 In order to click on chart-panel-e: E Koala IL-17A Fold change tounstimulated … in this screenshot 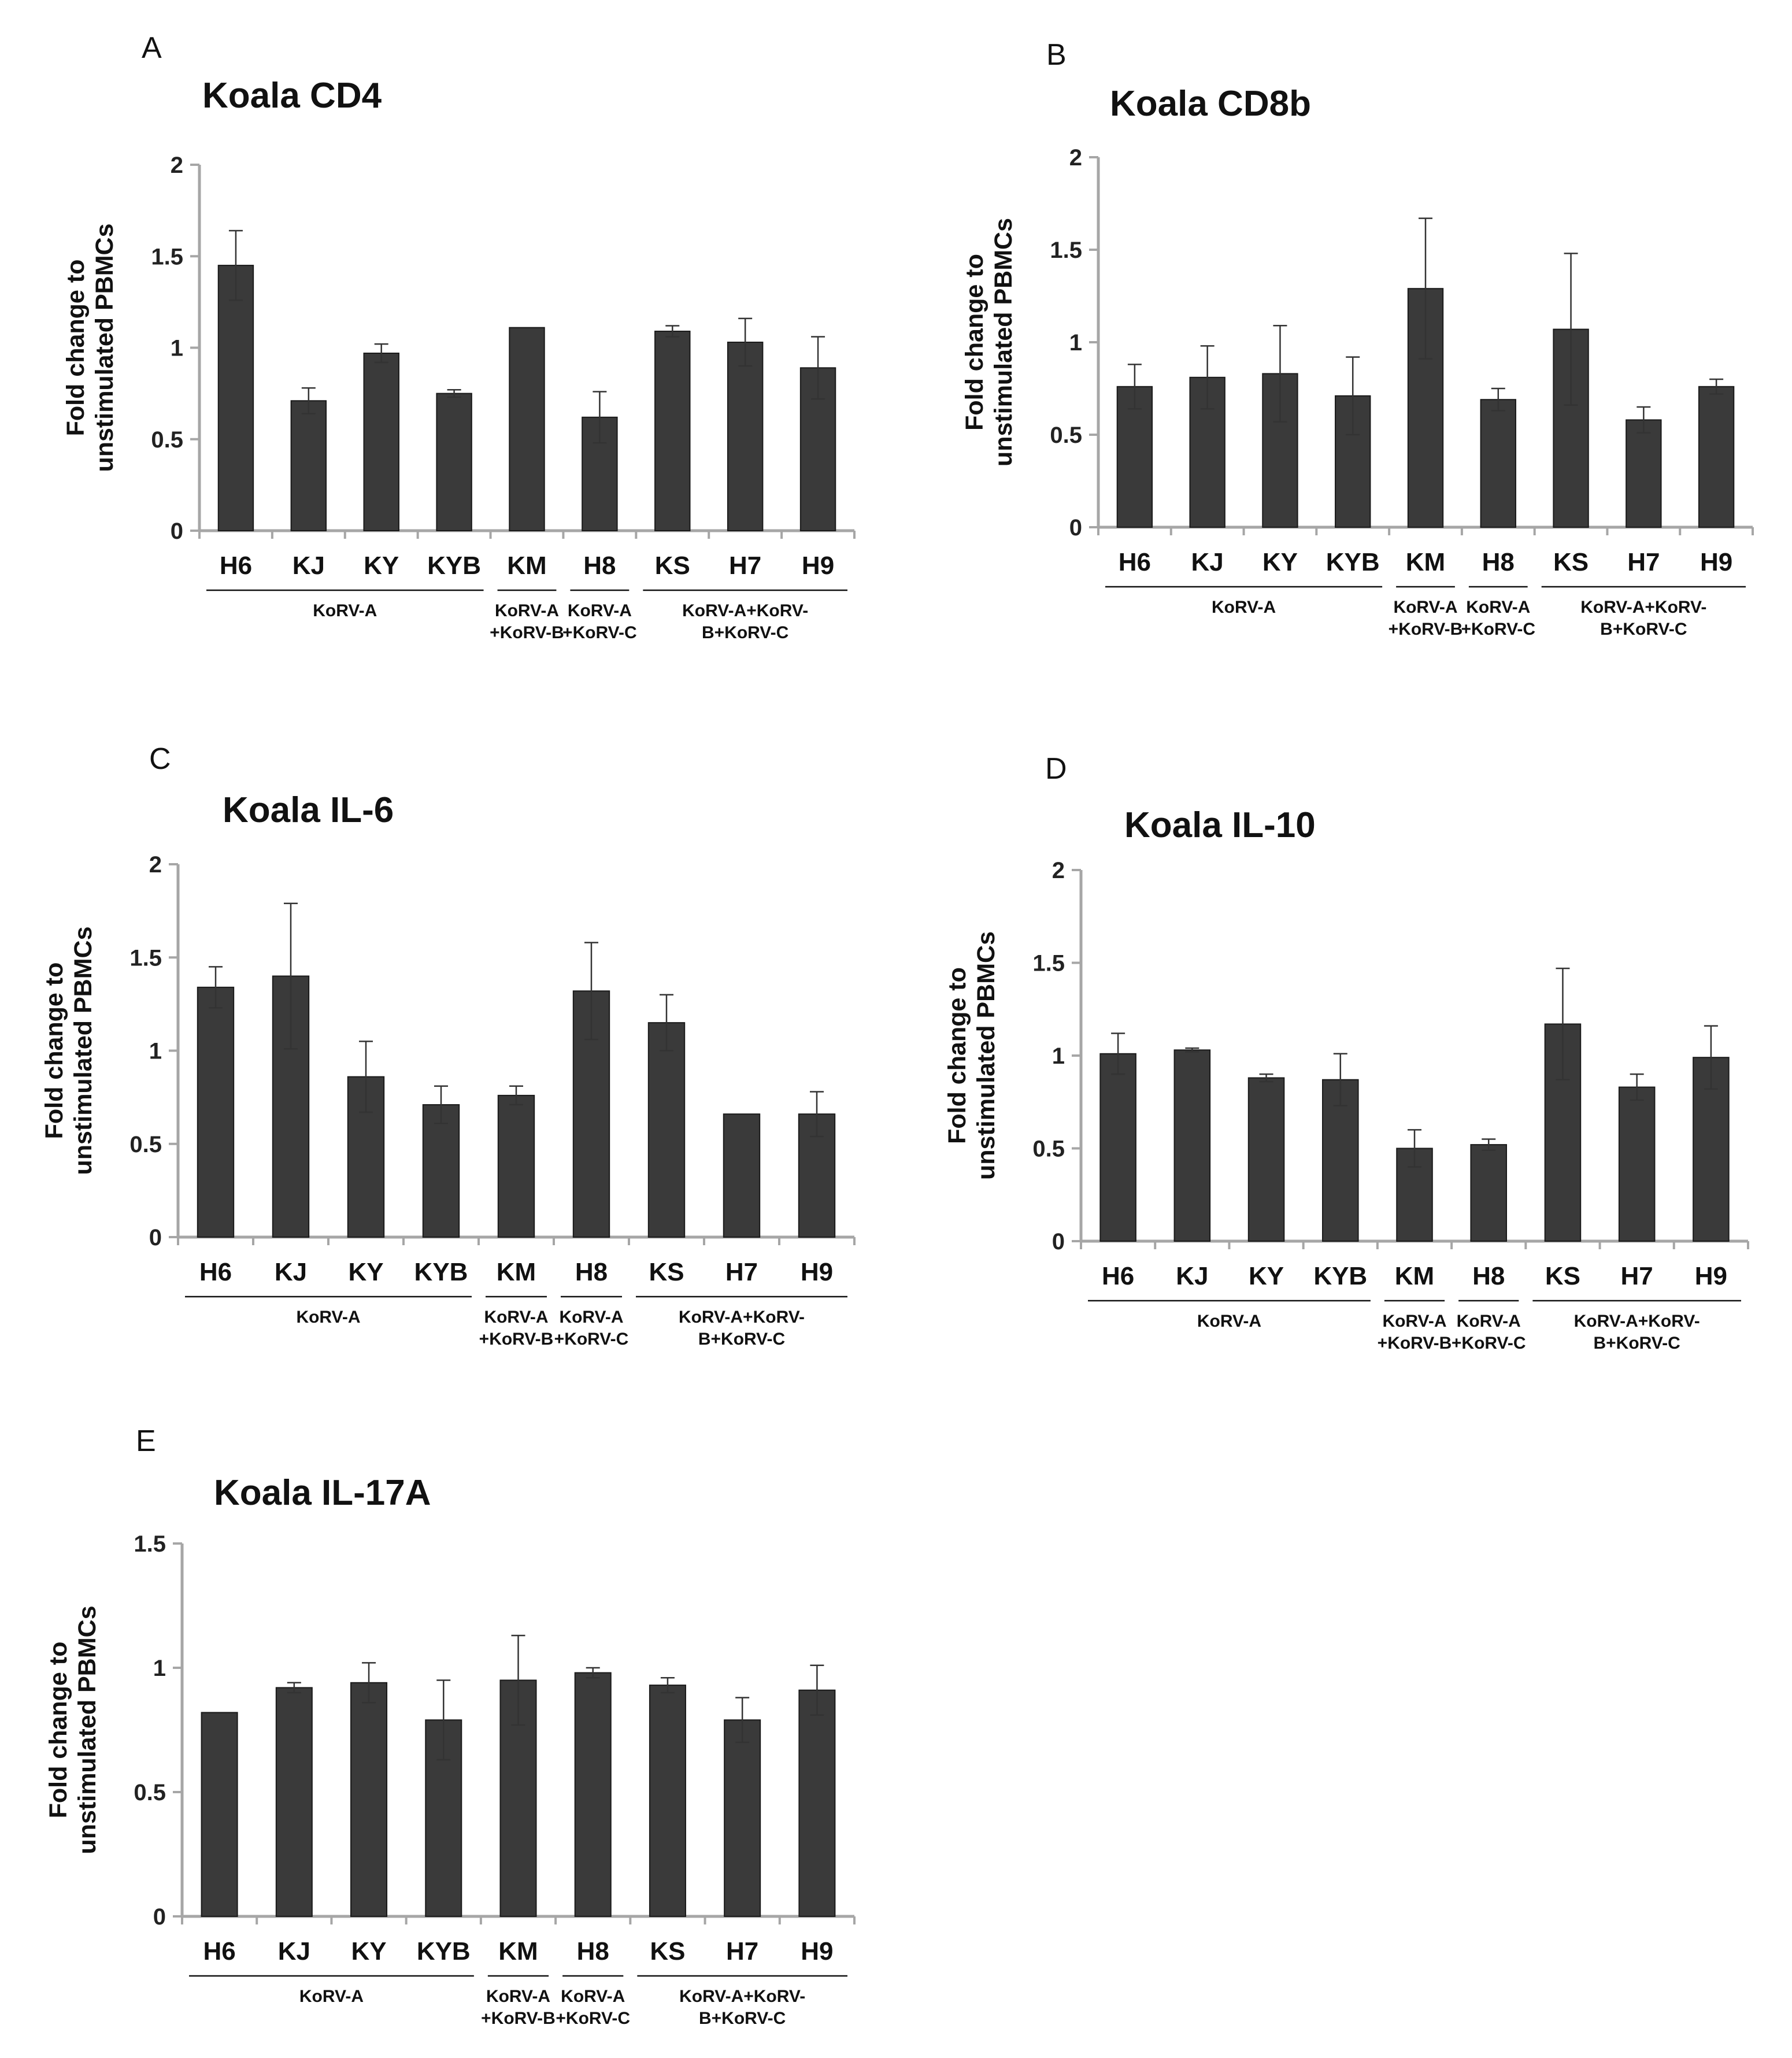, I will do `click(450, 1726)`.